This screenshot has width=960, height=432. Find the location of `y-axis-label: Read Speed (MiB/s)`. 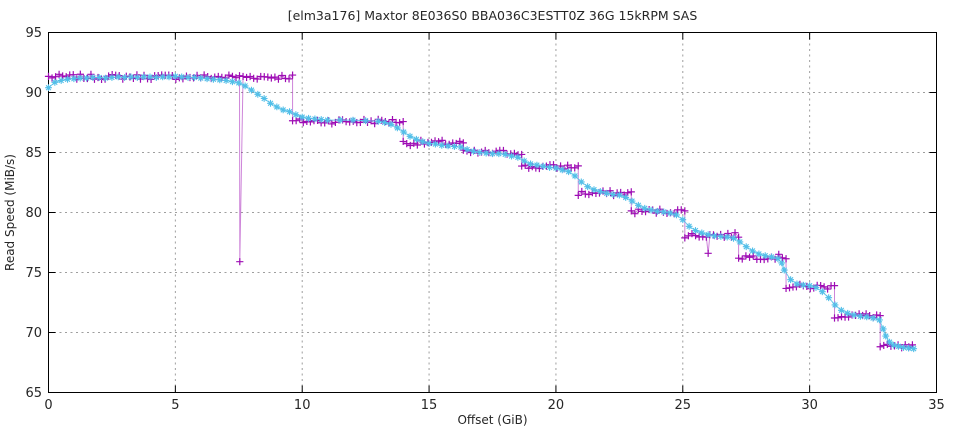

y-axis-label: Read Speed (MiB/s) is located at coordinates (10, 212).